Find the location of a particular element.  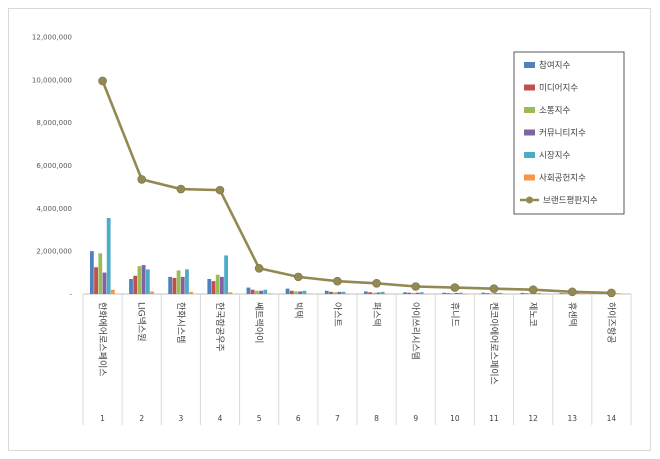

category-index-label: 4 is located at coordinates (220, 418).